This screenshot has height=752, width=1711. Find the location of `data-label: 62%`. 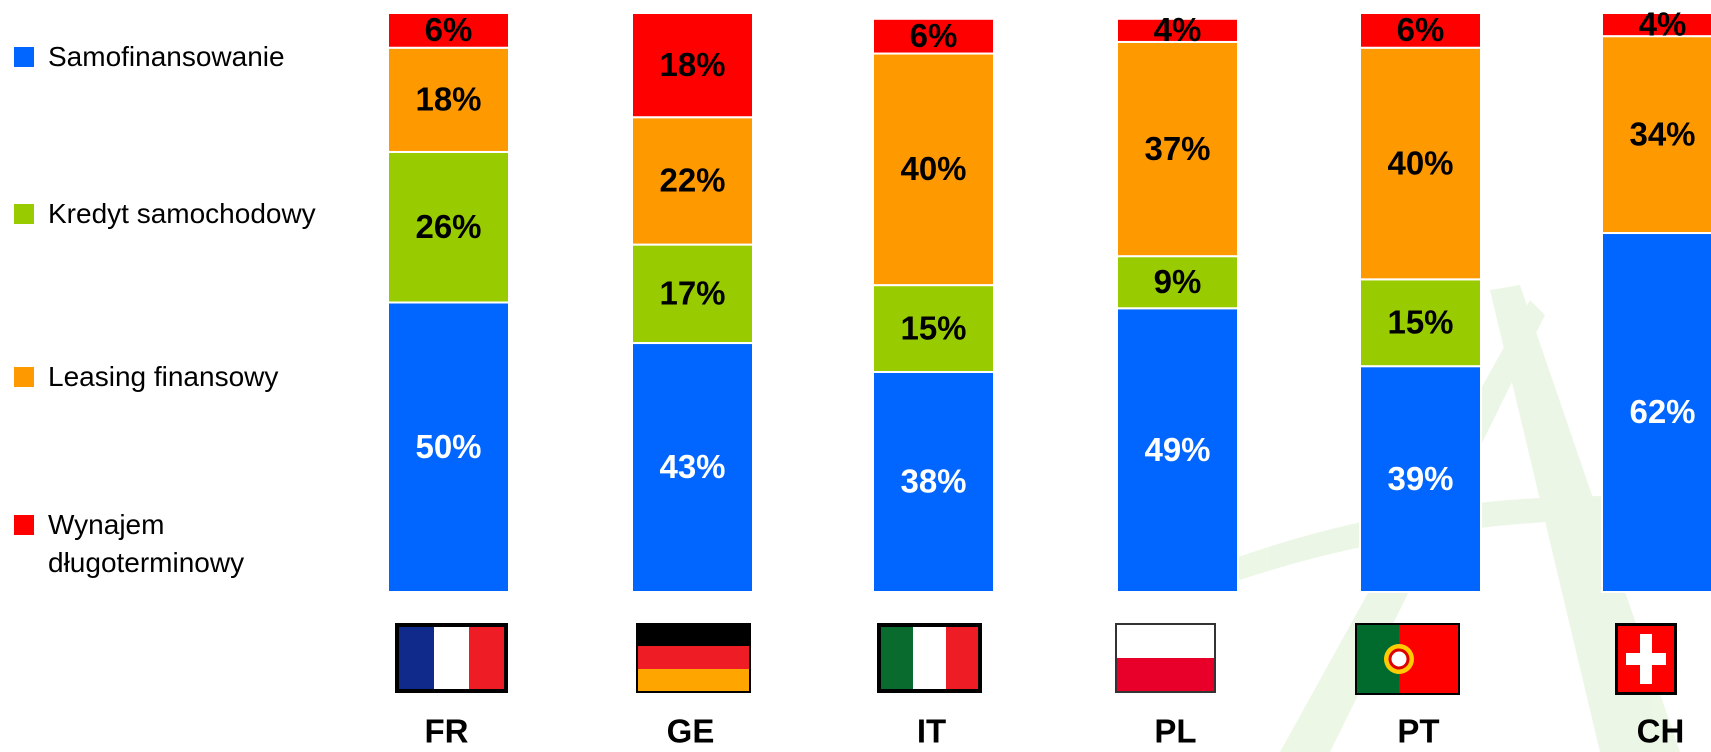

data-label: 62% is located at coordinates (1662, 411).